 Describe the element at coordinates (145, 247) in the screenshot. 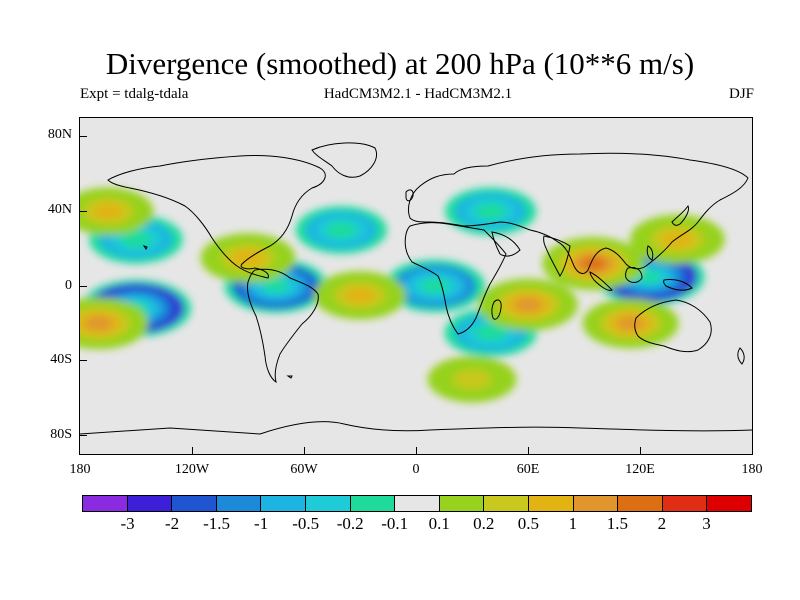

I see `coast-hawaii` at that location.